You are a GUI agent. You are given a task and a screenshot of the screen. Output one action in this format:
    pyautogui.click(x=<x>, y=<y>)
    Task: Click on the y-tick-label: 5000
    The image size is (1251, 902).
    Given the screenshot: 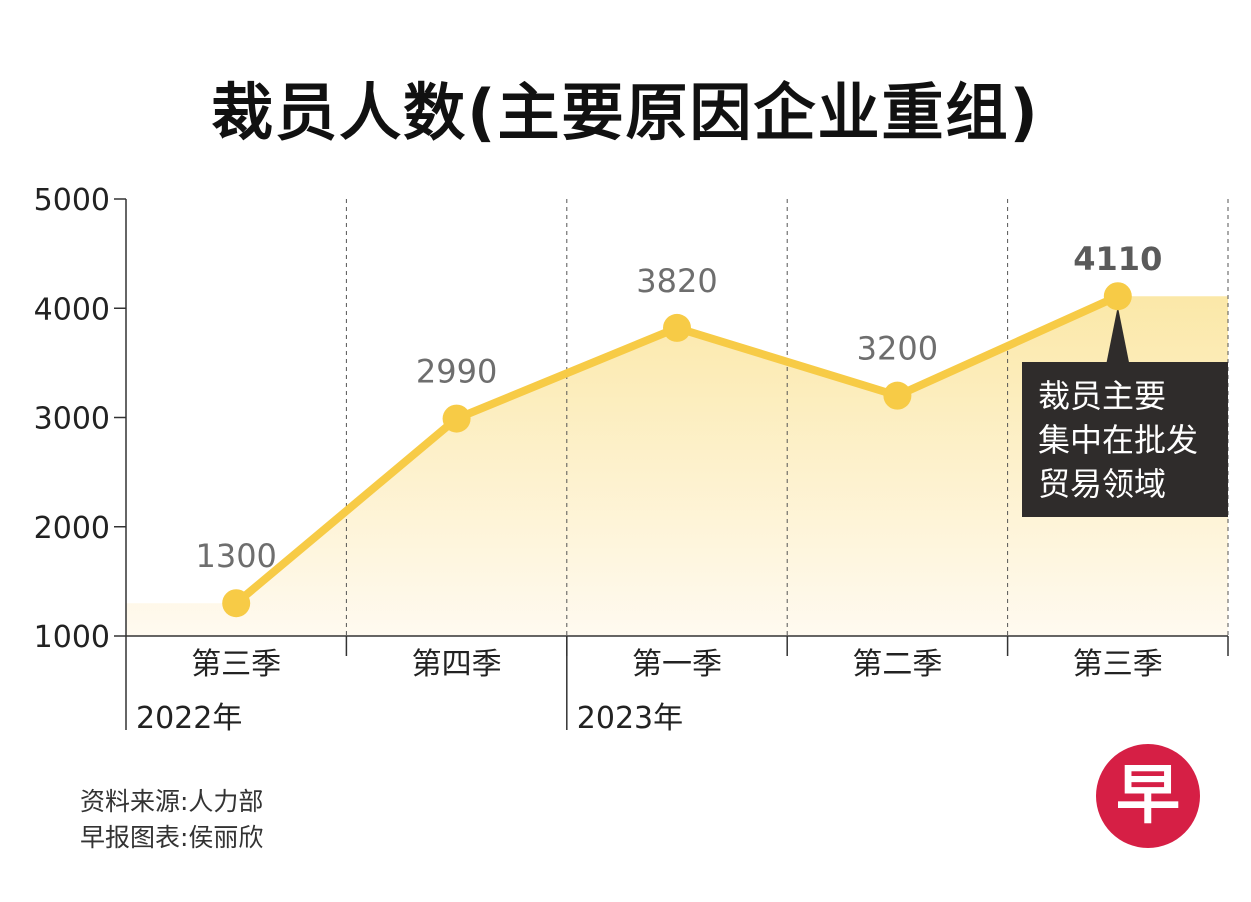 What is the action you would take?
    pyautogui.click(x=72, y=200)
    